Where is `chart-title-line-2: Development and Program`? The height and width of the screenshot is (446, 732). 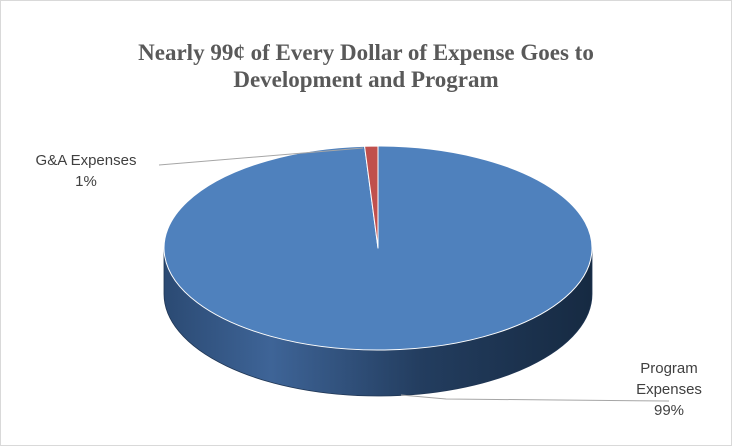 chart-title-line-2: Development and Program is located at coordinates (366, 79).